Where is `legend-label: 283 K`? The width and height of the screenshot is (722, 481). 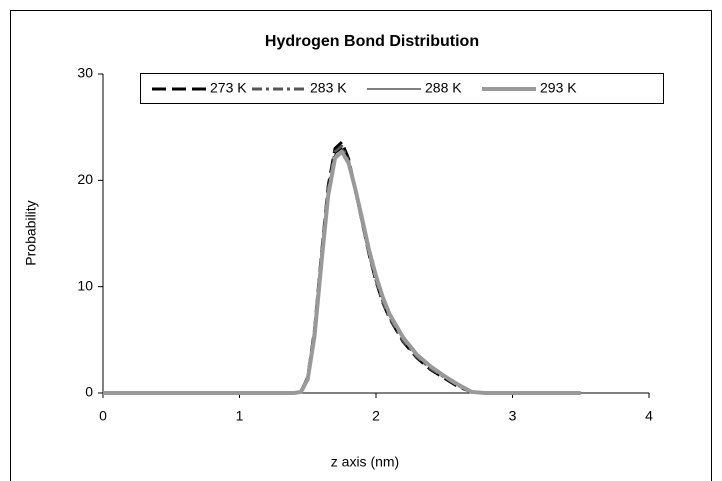 legend-label: 283 K is located at coordinates (328, 88).